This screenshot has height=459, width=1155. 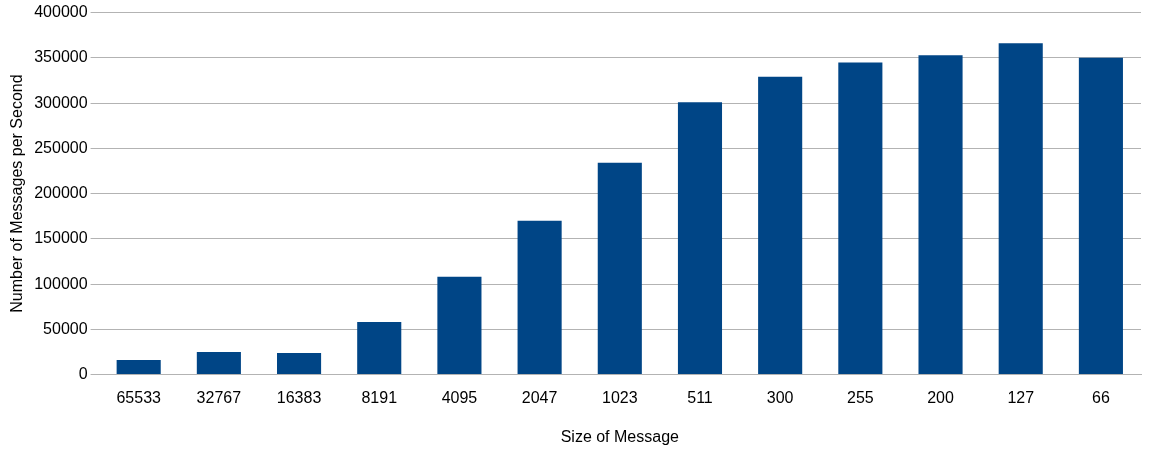 What do you see at coordinates (379, 397) in the screenshot?
I see `x-tick-label: 8191` at bounding box center [379, 397].